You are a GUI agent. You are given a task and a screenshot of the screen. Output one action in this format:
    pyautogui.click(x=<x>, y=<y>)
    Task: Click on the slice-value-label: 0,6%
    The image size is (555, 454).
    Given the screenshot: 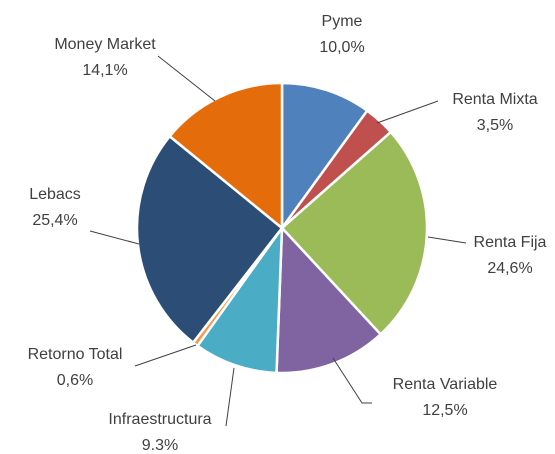 What is the action you would take?
    pyautogui.click(x=75, y=380)
    